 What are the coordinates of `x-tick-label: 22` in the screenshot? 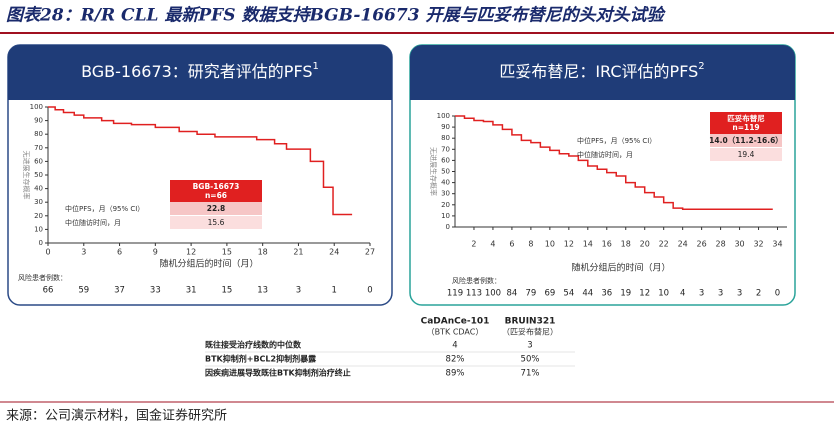 It's located at (664, 244).